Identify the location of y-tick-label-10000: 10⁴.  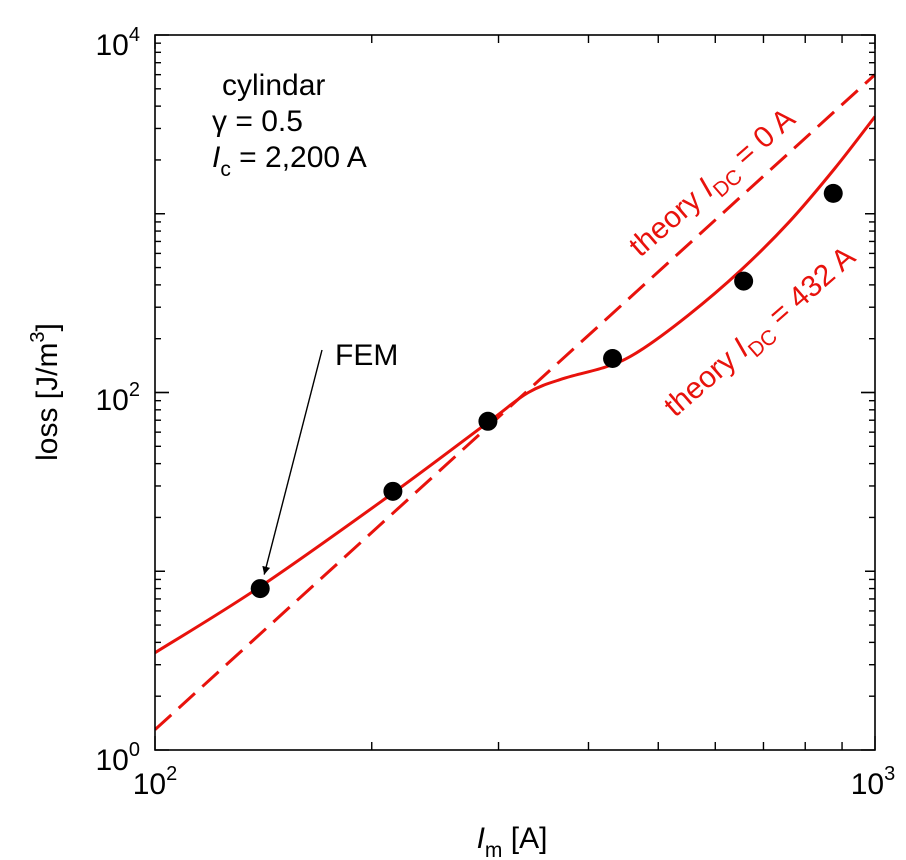
(118, 43).